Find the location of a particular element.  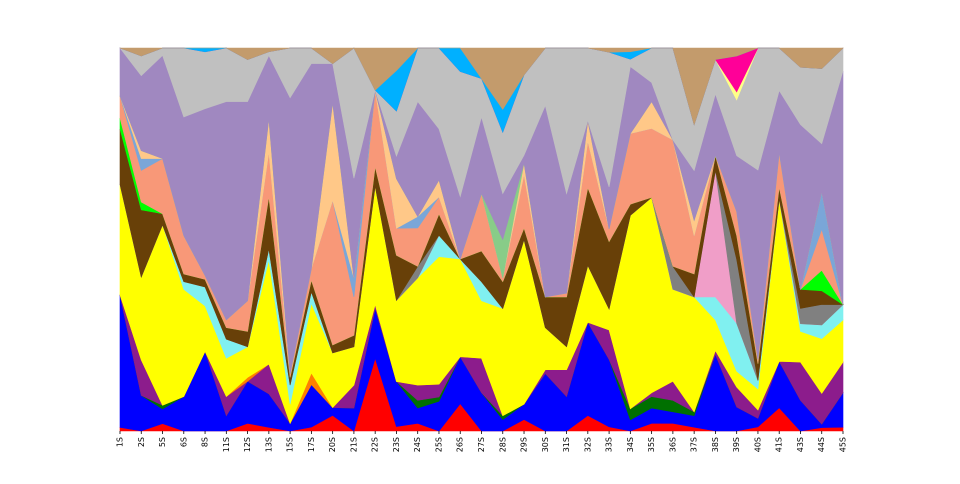

x-tick-label: 1S is located at coordinates (120, 442).